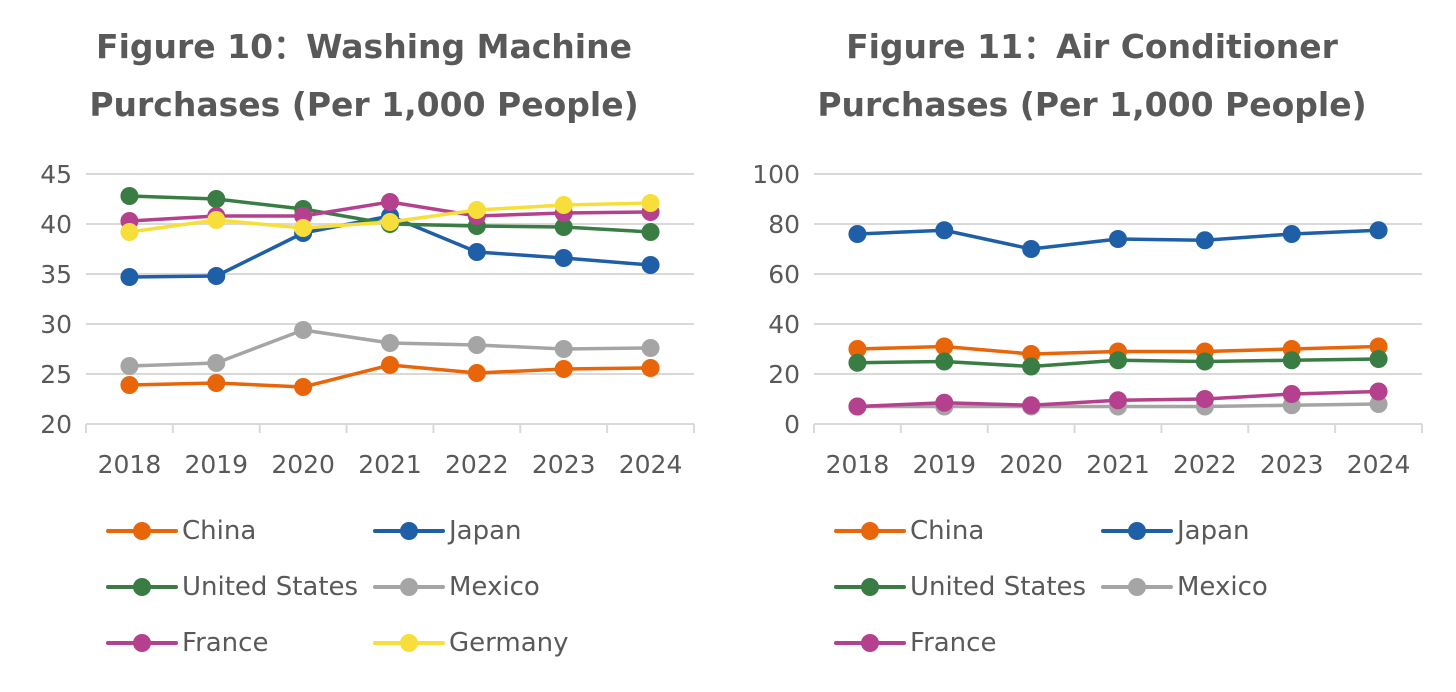 This screenshot has height=692, width=1456. I want to click on y-axis: 0 20 40 60 80 100, so click(776, 299).